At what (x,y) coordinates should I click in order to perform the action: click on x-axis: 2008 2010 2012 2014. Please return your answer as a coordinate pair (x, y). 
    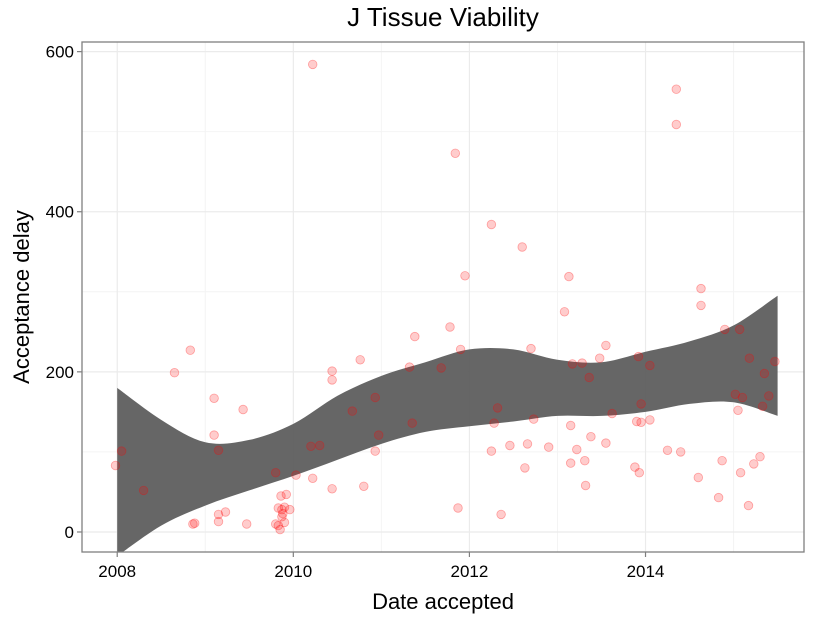
    Looking at the image, I should click on (381, 566).